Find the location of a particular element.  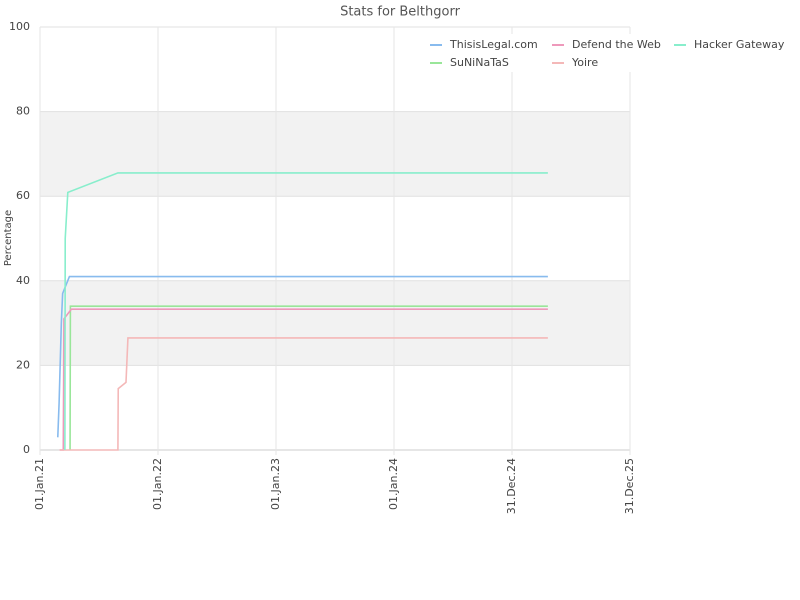

y-tick-label: 40 is located at coordinates (23, 280).